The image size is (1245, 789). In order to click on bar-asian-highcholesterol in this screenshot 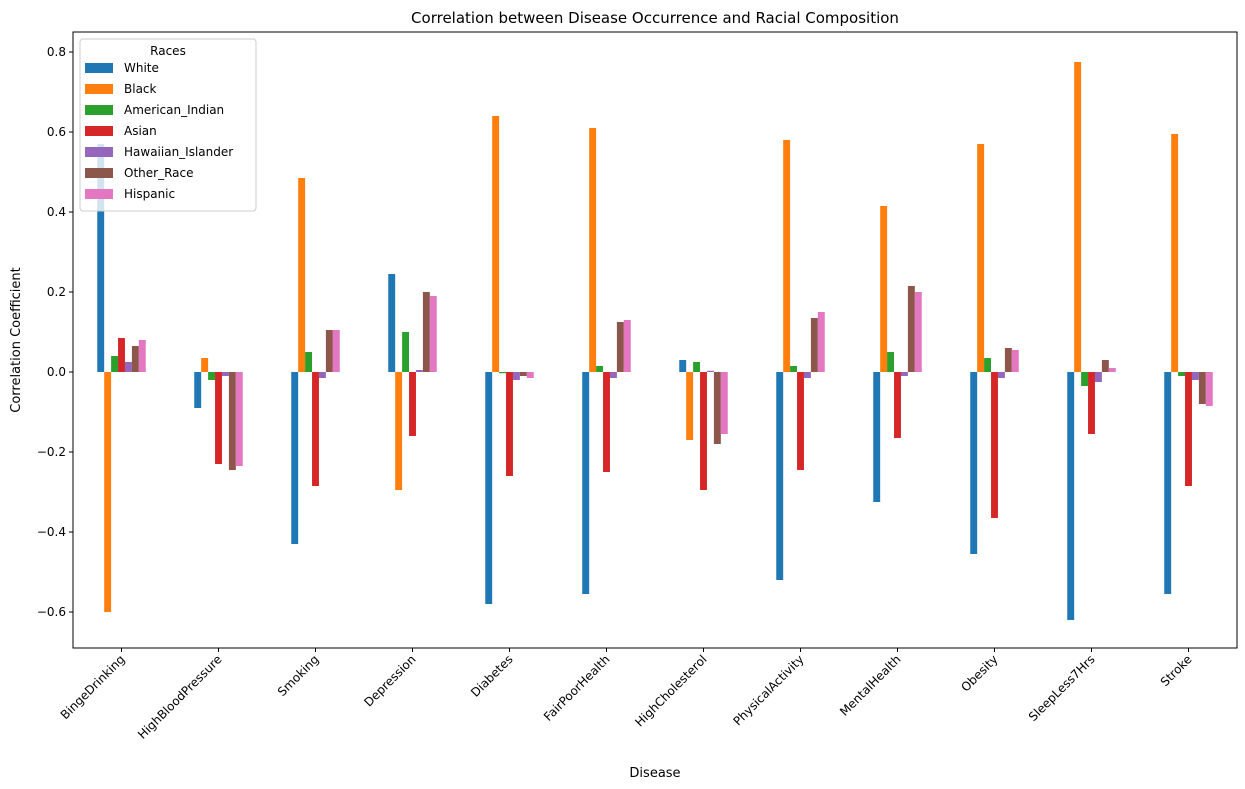, I will do `click(703, 431)`.